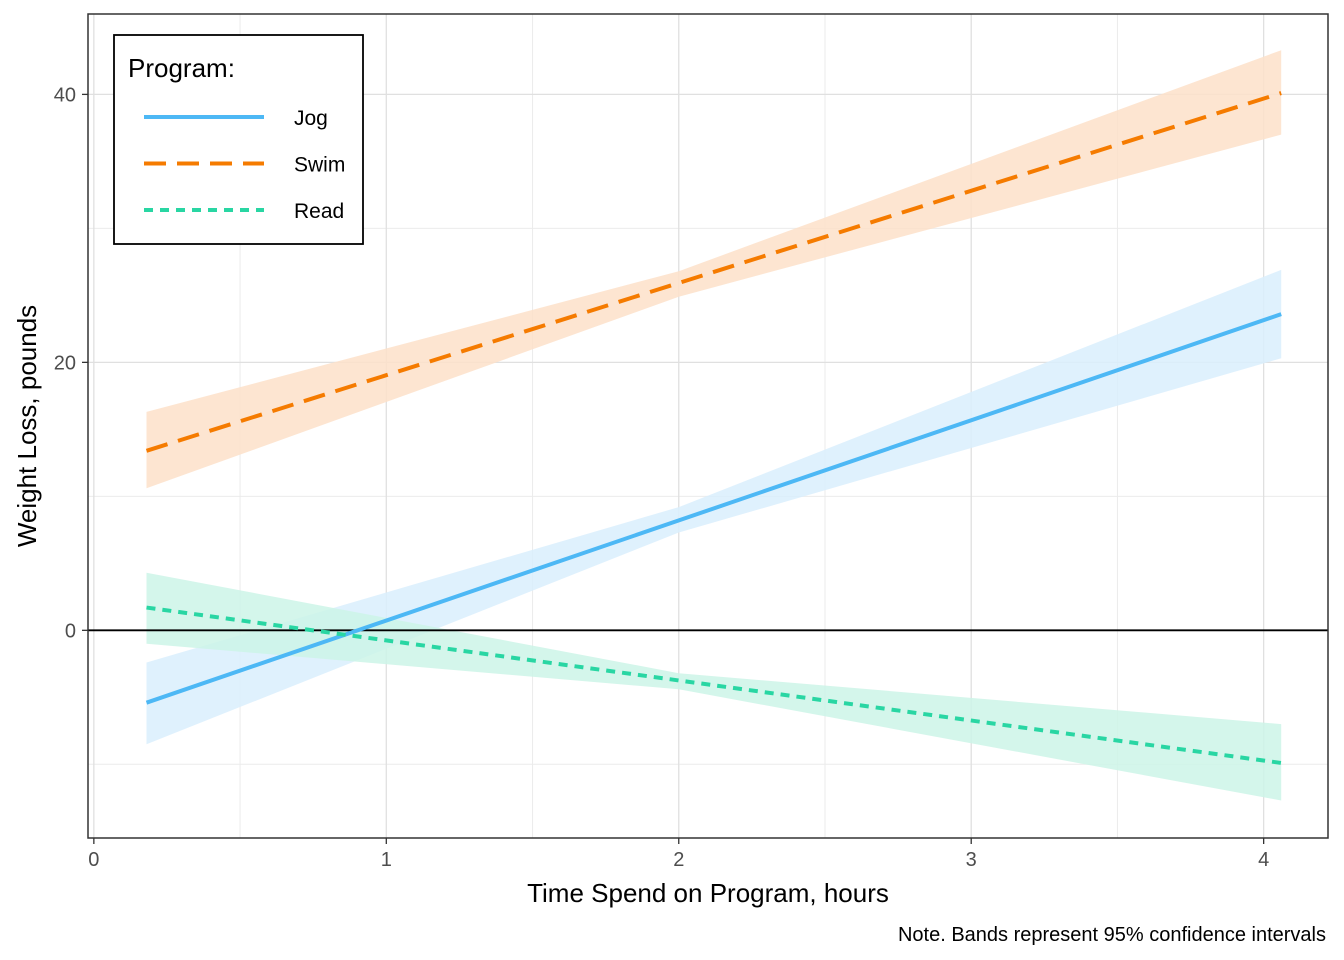  Describe the element at coordinates (27, 426) in the screenshot. I see `y-axis-title: Weight Loss, pounds` at that location.